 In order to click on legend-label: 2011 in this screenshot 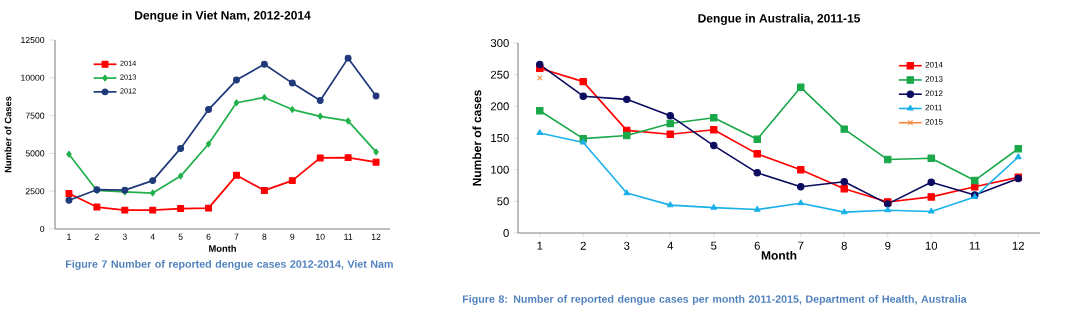, I will do `click(933, 107)`.